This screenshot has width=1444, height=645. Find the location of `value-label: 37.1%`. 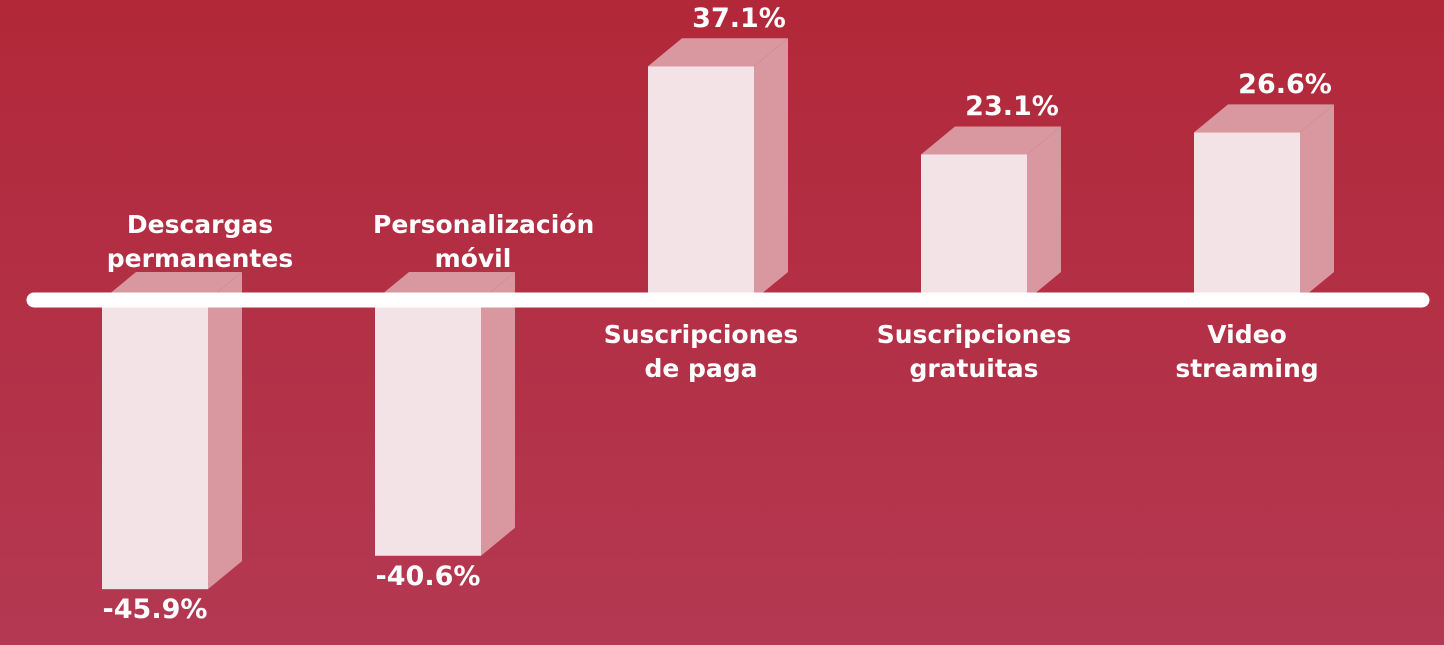

value-label: 37.1% is located at coordinates (739, 19).